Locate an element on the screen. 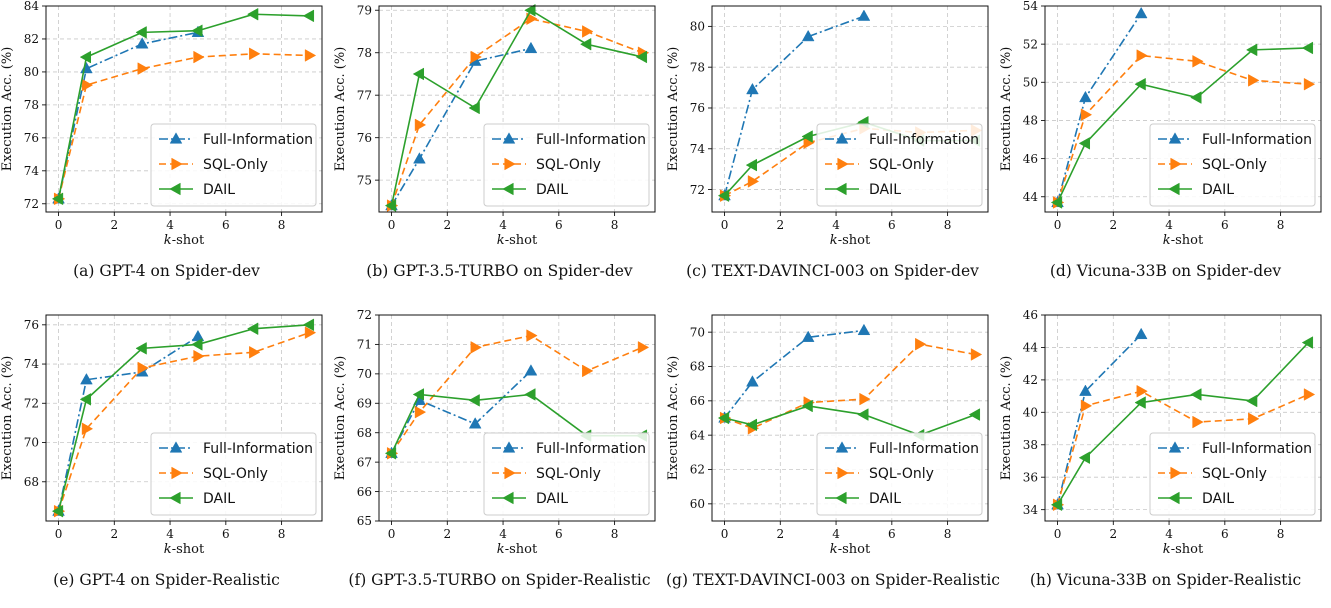 This screenshot has height=608, width=1331. y-tick-label: 60 is located at coordinates (697, 504).